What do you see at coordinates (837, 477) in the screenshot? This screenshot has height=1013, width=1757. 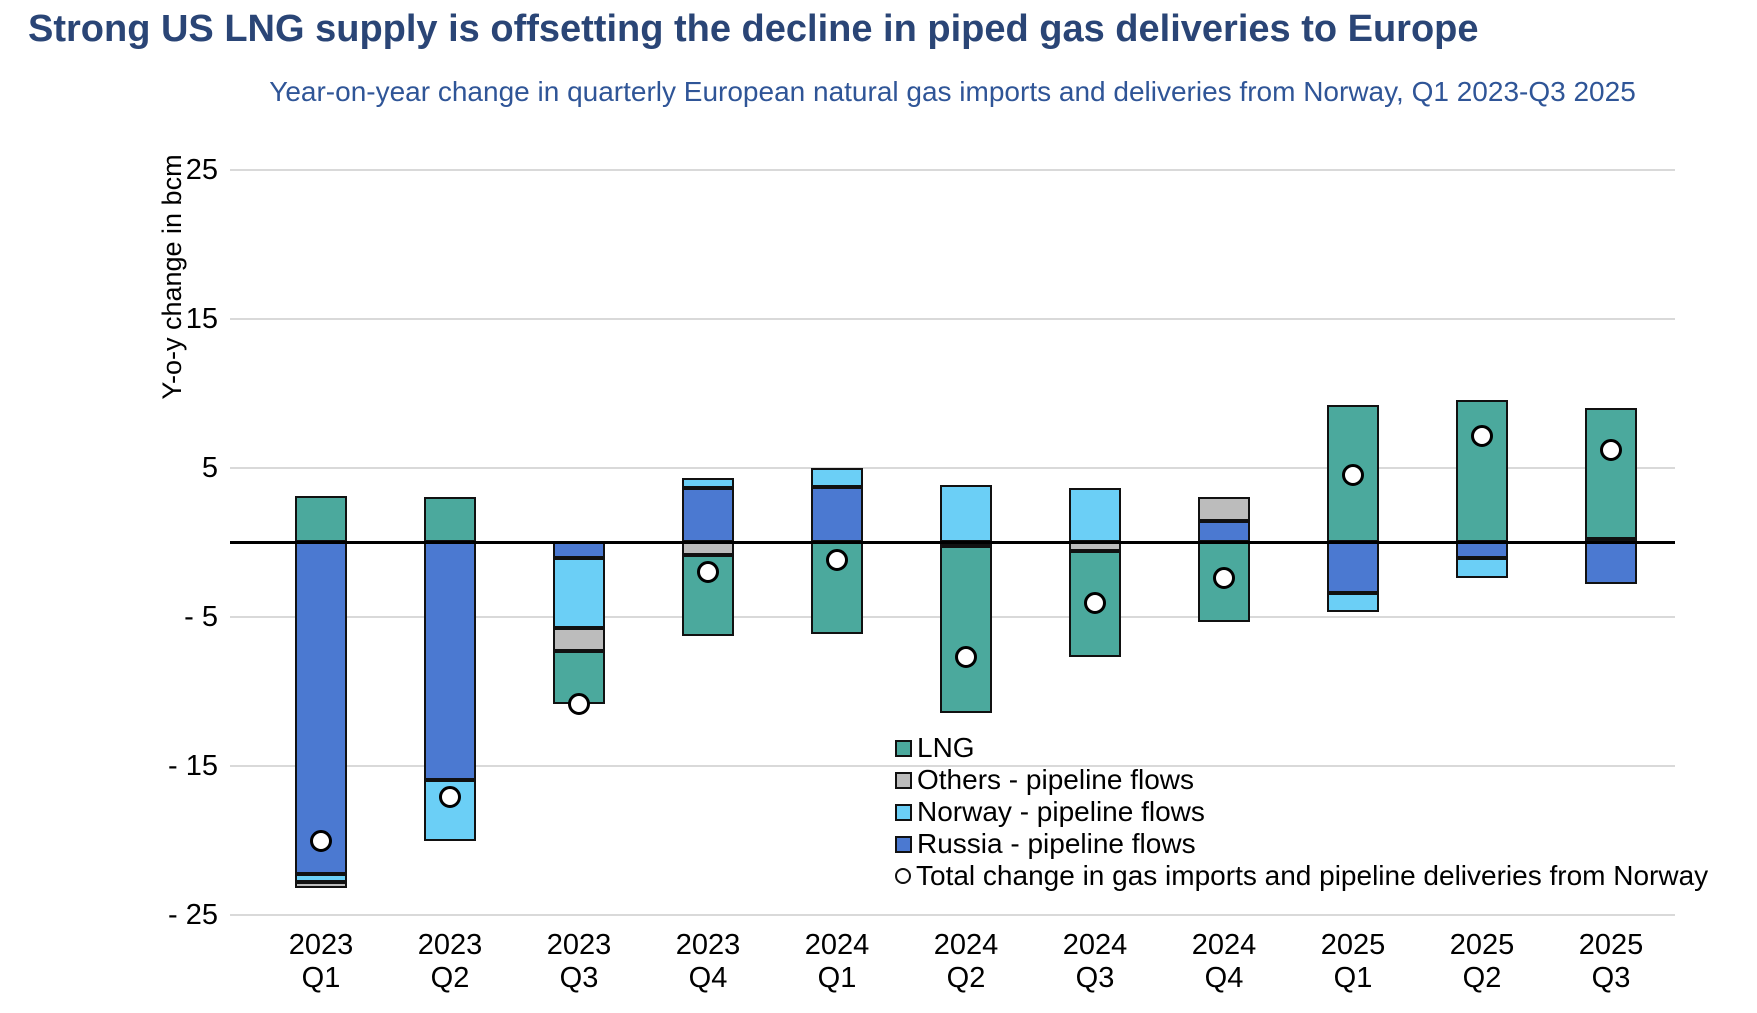 I see `bar-segment-norway-2024Q1` at bounding box center [837, 477].